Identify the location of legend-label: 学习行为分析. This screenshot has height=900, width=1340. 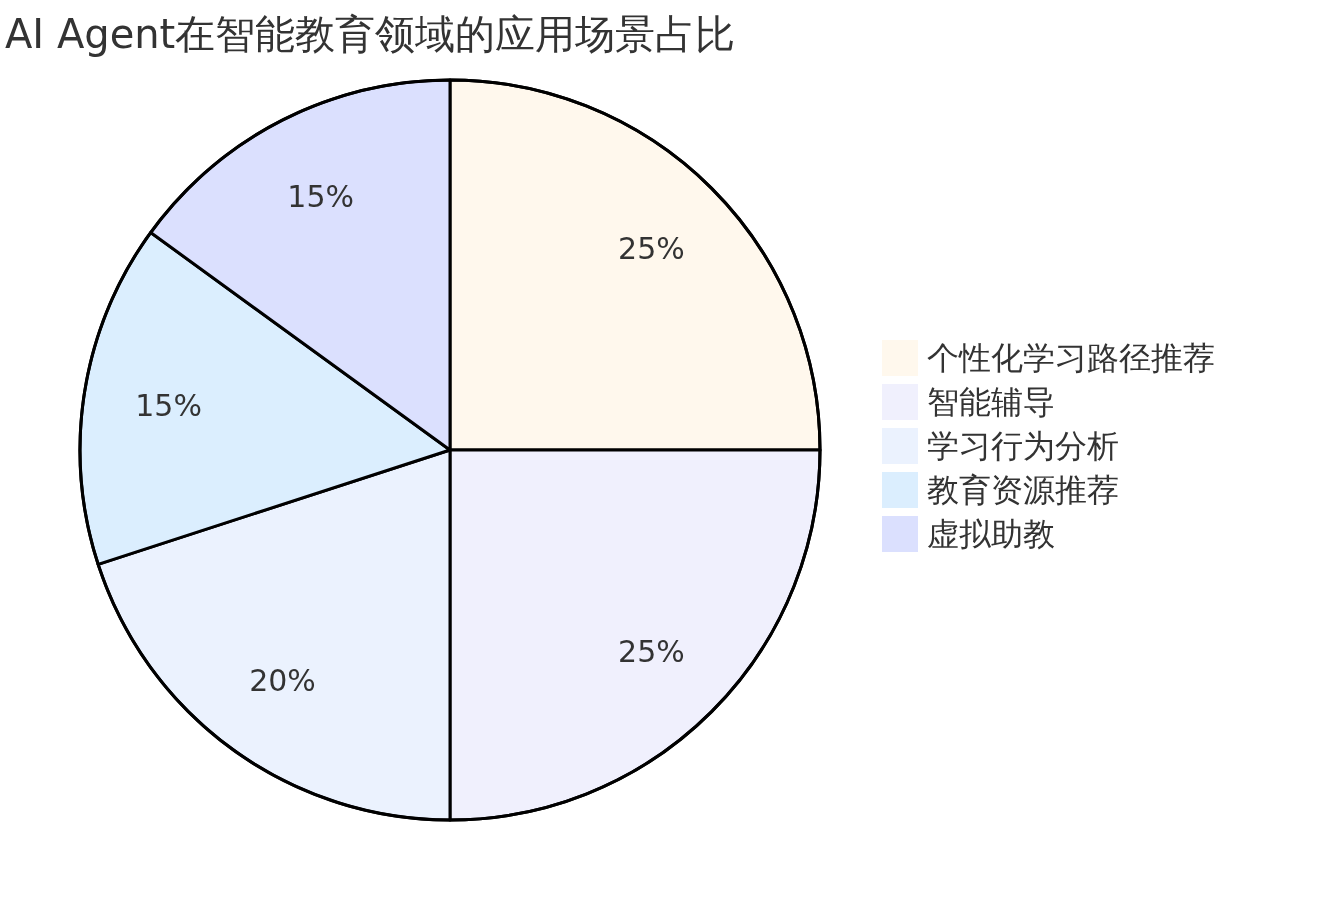
(1023, 446).